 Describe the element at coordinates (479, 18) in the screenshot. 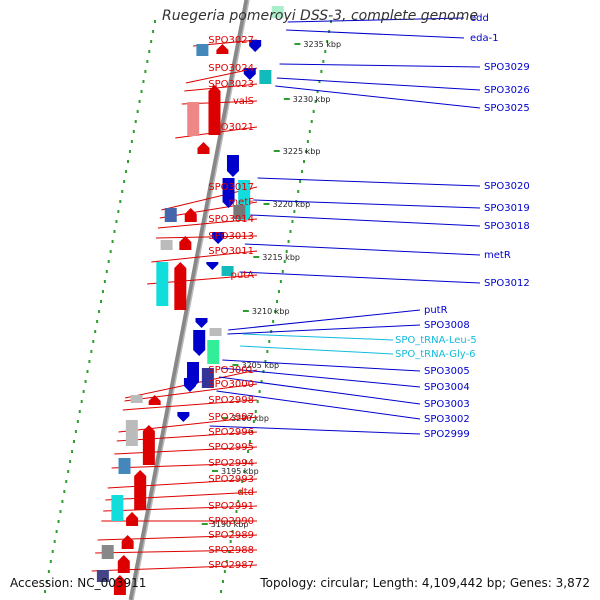

I see `reverse-gene-label: edd` at that location.